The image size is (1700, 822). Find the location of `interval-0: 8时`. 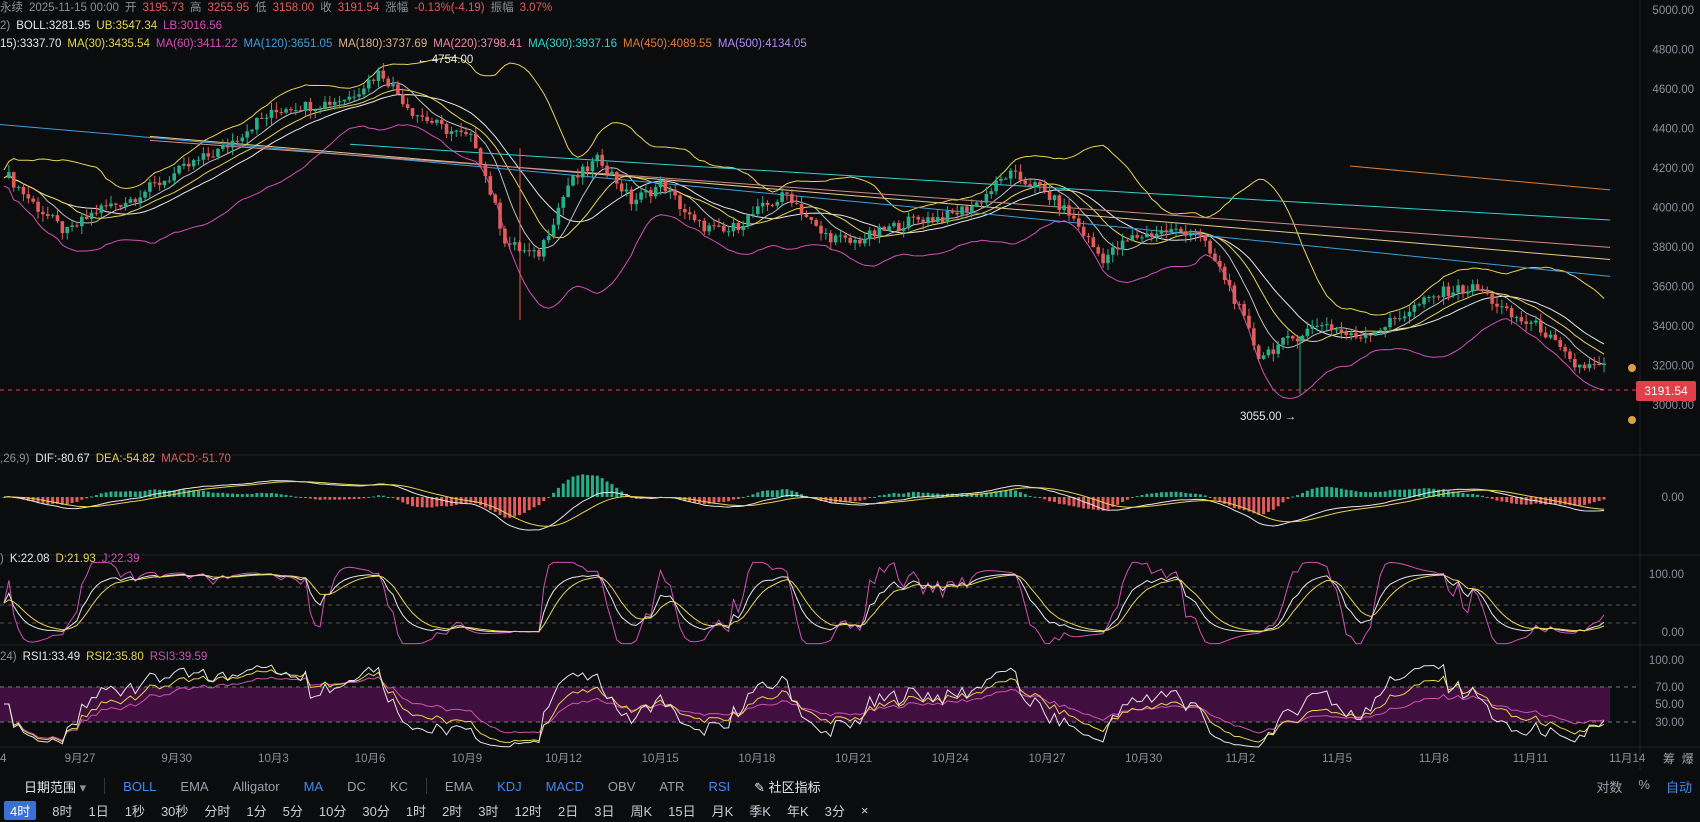

interval-0: 8时 is located at coordinates (62, 811).